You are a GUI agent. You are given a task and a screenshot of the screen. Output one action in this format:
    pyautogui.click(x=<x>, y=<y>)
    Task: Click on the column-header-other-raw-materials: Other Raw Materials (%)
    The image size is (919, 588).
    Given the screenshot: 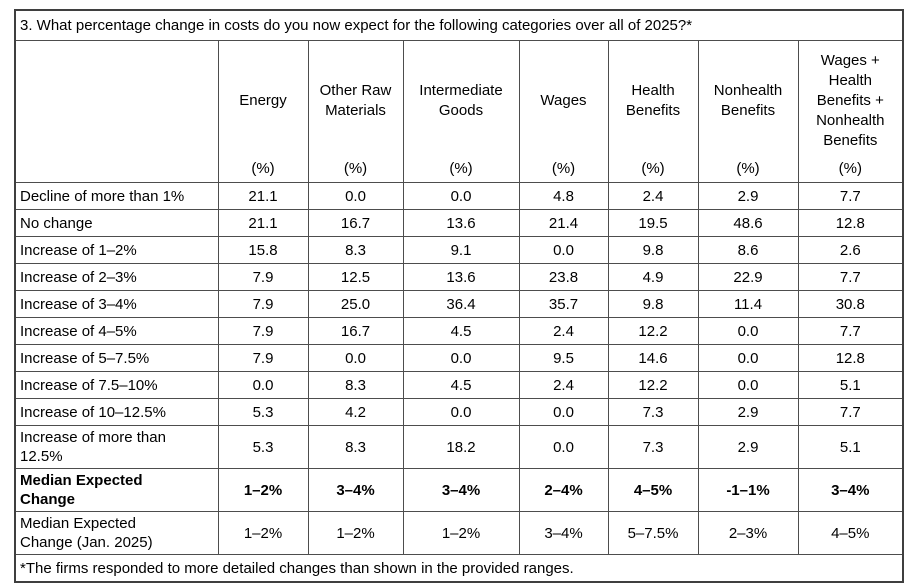 What is the action you would take?
    pyautogui.click(x=355, y=111)
    